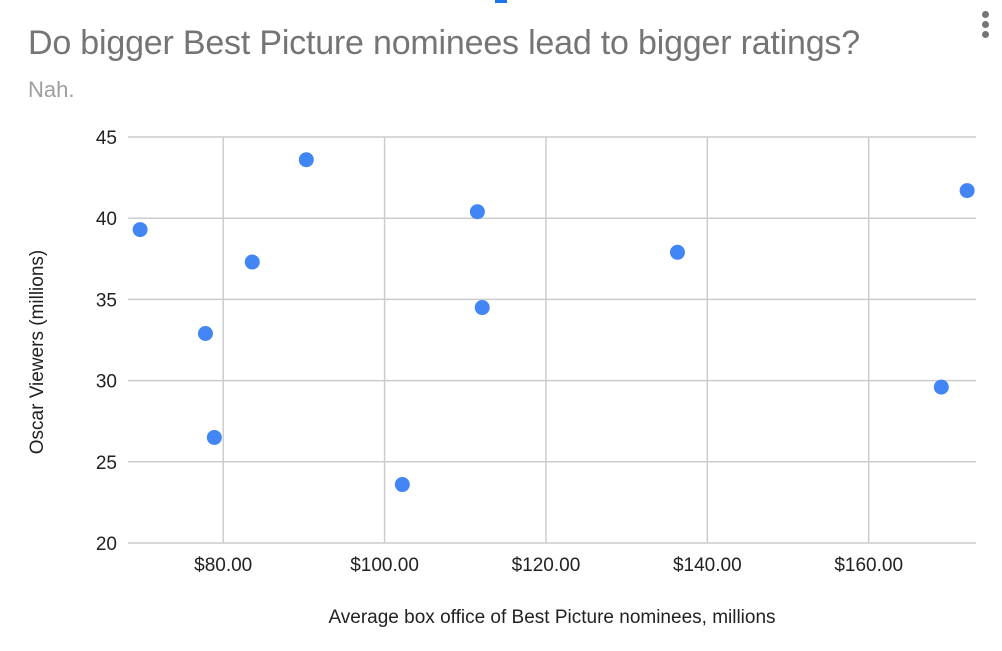 This screenshot has width=1002, height=651. What do you see at coordinates (106, 300) in the screenshot?
I see `y-tick-label: 35` at bounding box center [106, 300].